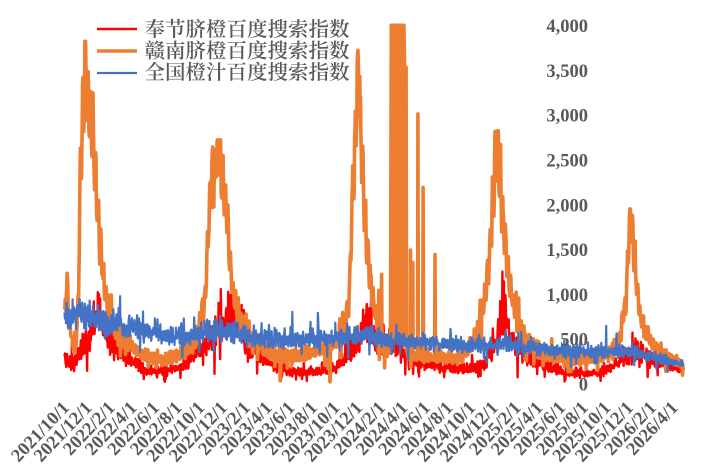 Image resolution: width=710 pixels, height=475 pixels. What do you see at coordinates (567, 117) in the screenshot?
I see `svg-text: 3,000` at bounding box center [567, 117].